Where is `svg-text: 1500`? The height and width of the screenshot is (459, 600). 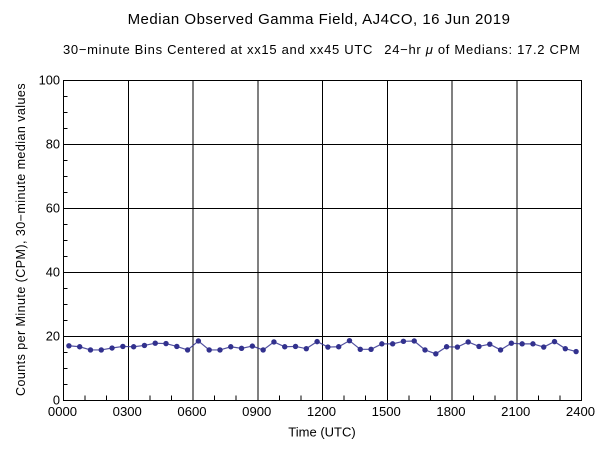
svg-text: 1500 is located at coordinates (386, 411).